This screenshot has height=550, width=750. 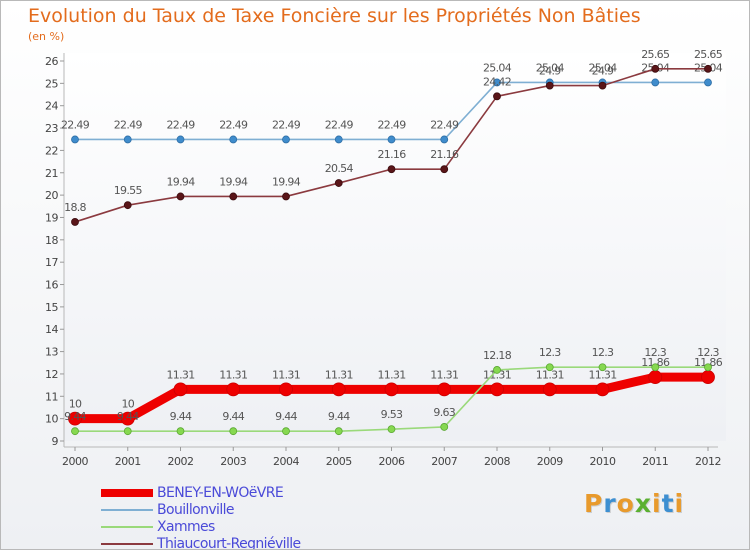 What do you see at coordinates (51, 285) in the screenshot?
I see `y-tick-label: 16` at bounding box center [51, 285].